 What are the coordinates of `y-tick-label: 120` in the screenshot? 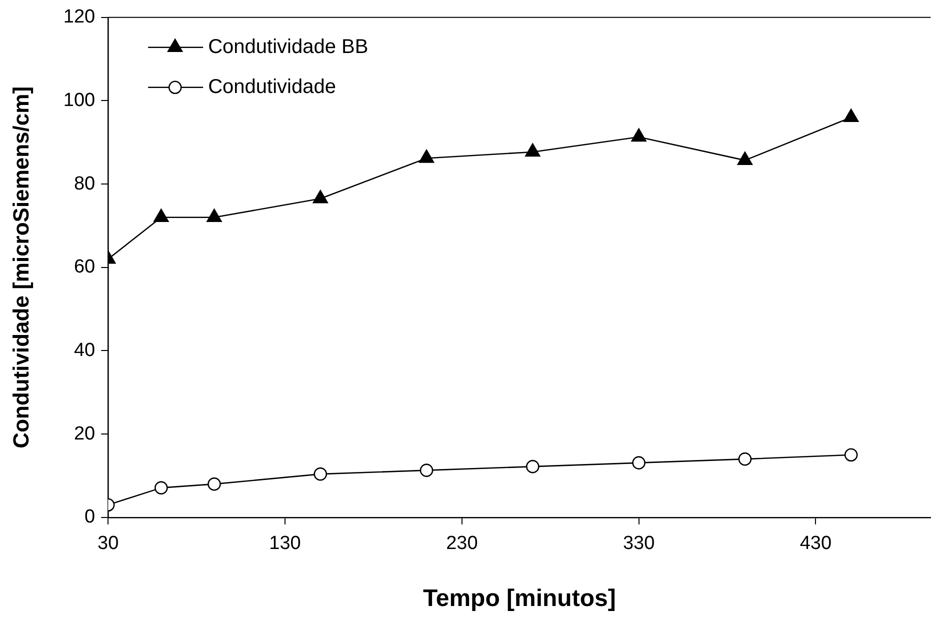 It's located at (79, 17).